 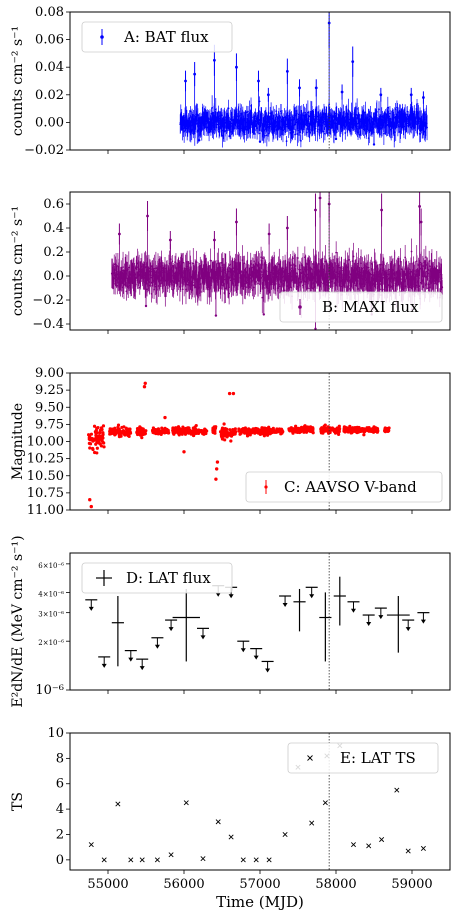 I want to click on legend-marker-dot, so click(x=300, y=307).